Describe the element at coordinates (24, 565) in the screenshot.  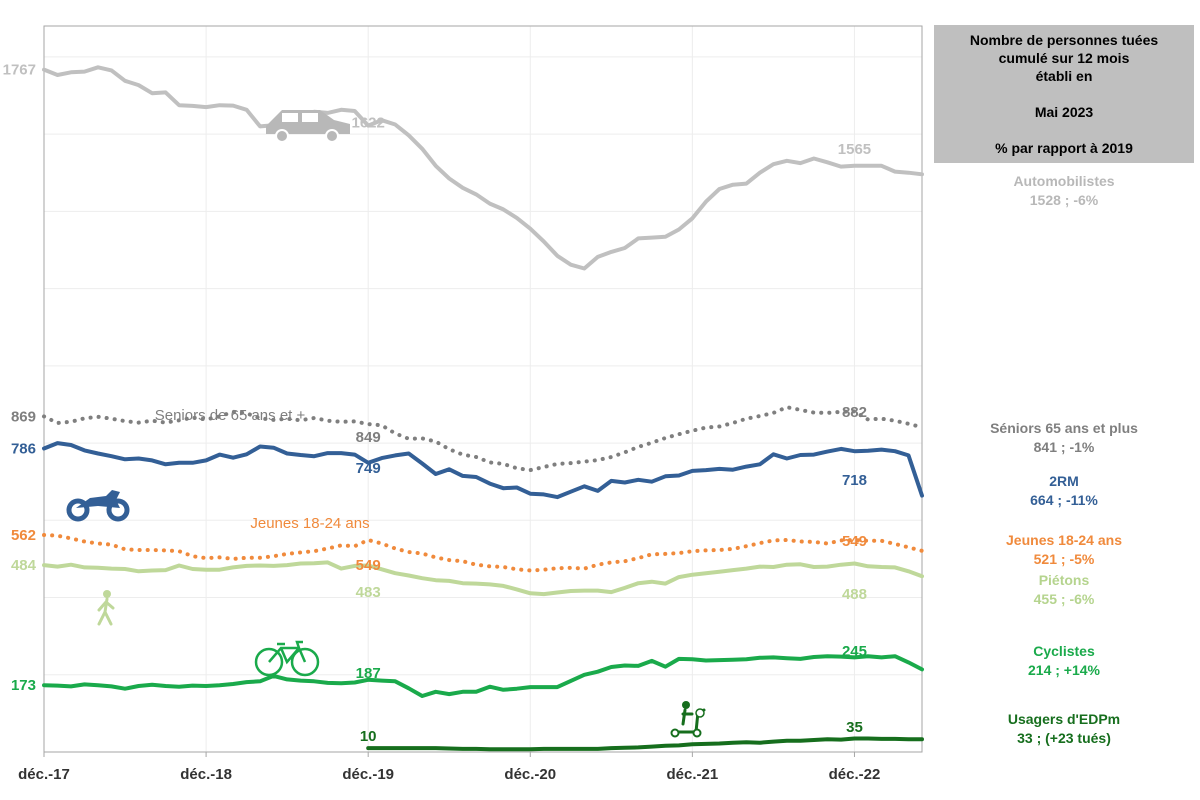
I see `data-label-pietons: 484` at that location.